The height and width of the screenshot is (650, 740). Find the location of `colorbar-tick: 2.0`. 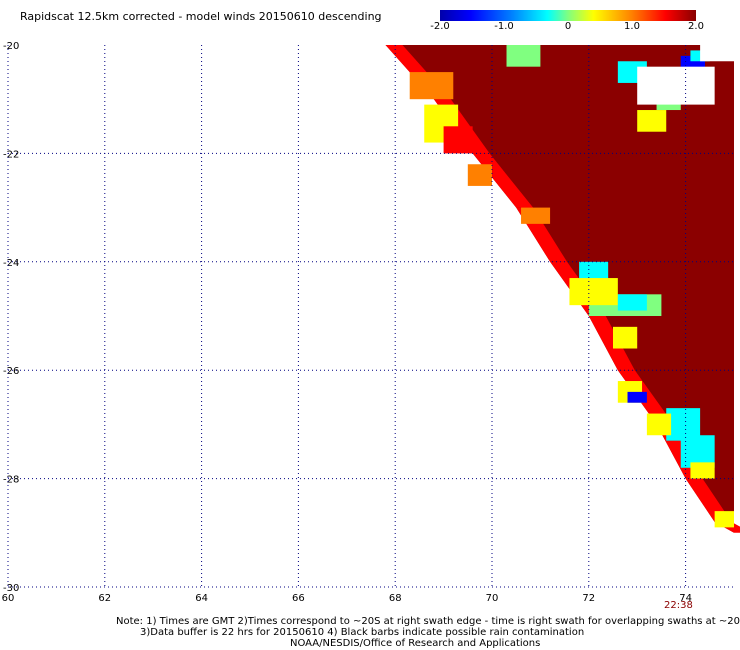

colorbar-tick: 2.0 is located at coordinates (696, 26).